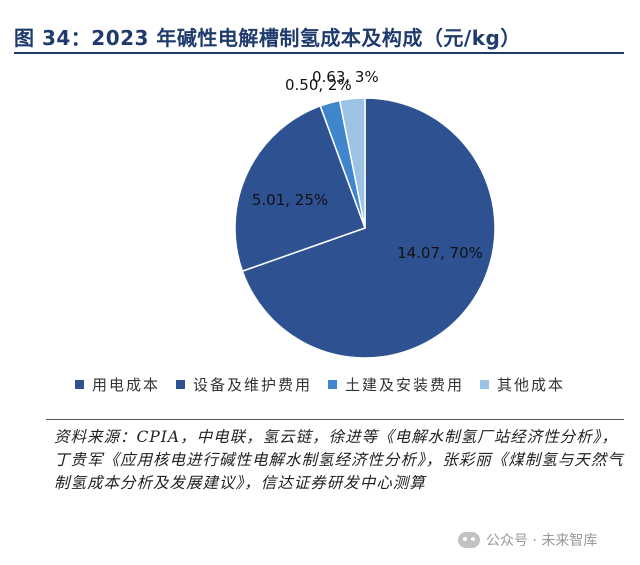 This screenshot has width=640, height=565. What do you see at coordinates (440, 253) in the screenshot?
I see `data-label-electricity: 14.07, 70%` at bounding box center [440, 253].